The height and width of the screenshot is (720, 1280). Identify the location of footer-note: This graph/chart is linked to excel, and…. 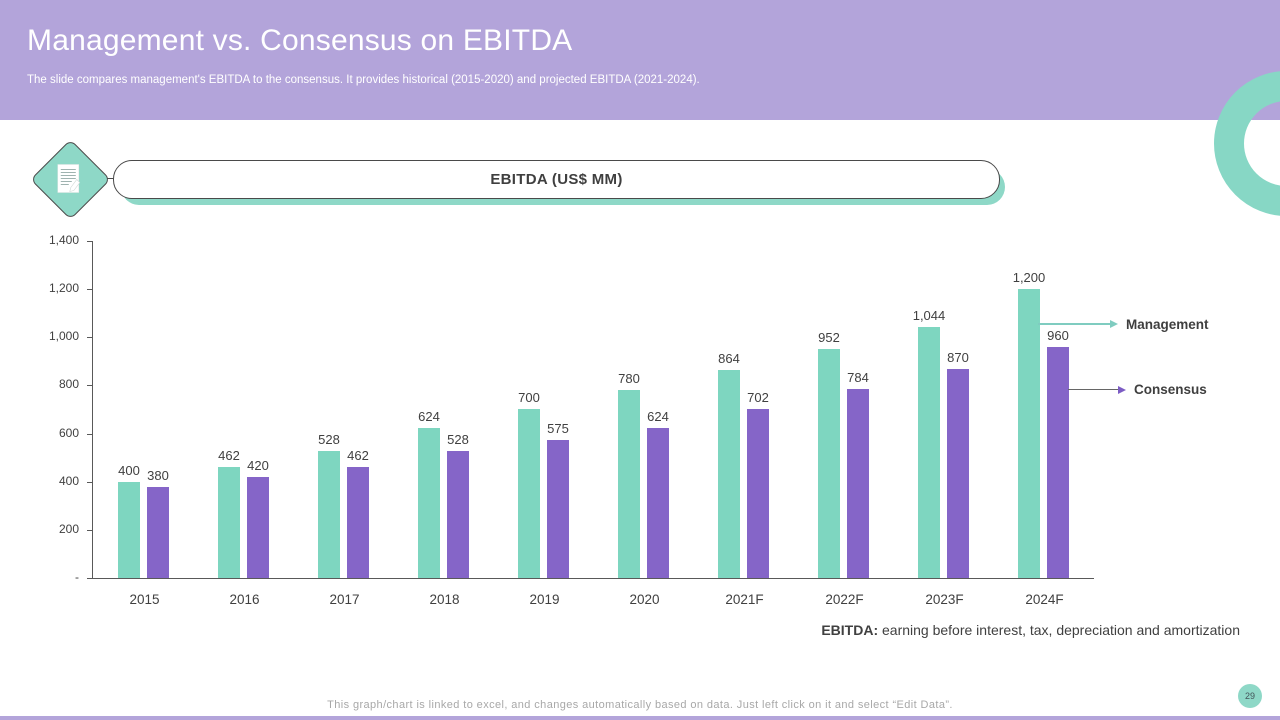
(640, 705).